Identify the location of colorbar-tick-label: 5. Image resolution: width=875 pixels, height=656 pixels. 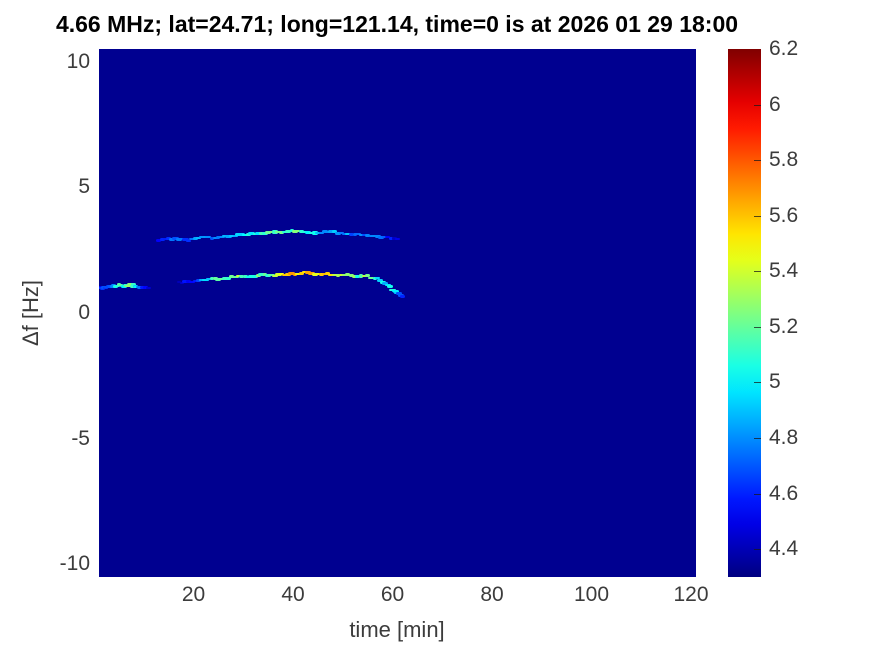
(775, 382).